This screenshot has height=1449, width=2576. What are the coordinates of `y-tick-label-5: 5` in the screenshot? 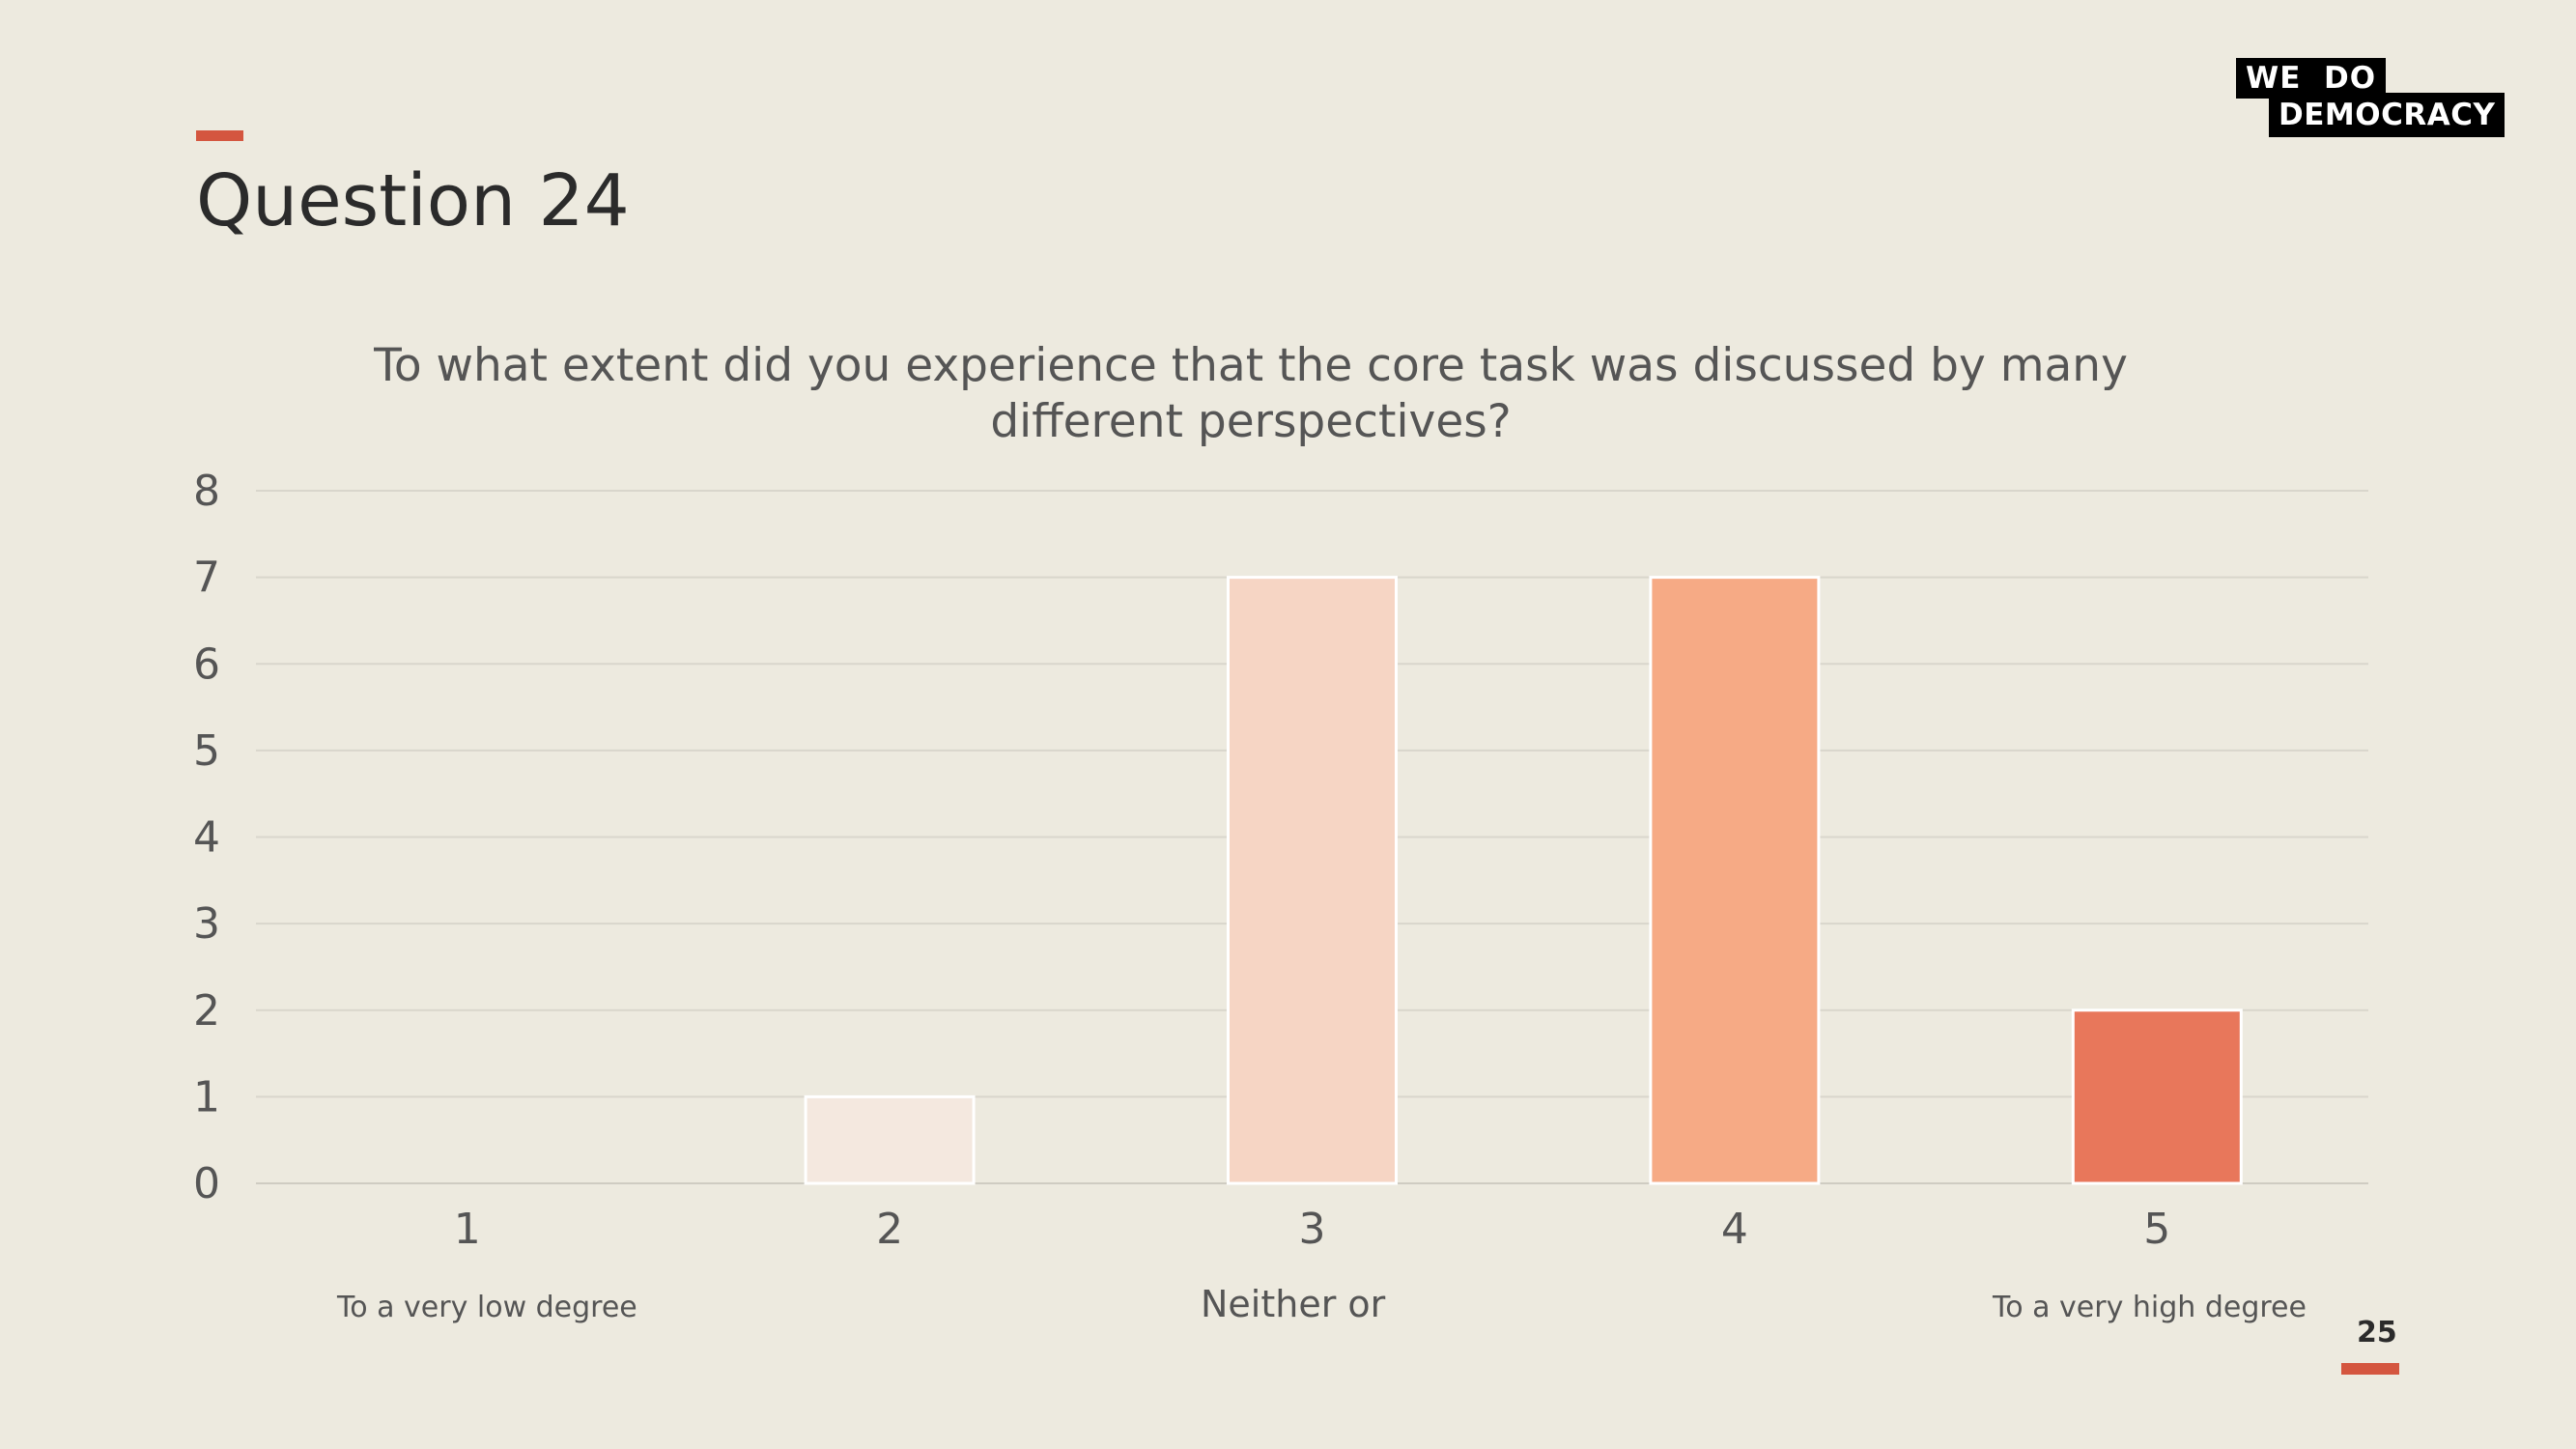 It's located at (206, 751).